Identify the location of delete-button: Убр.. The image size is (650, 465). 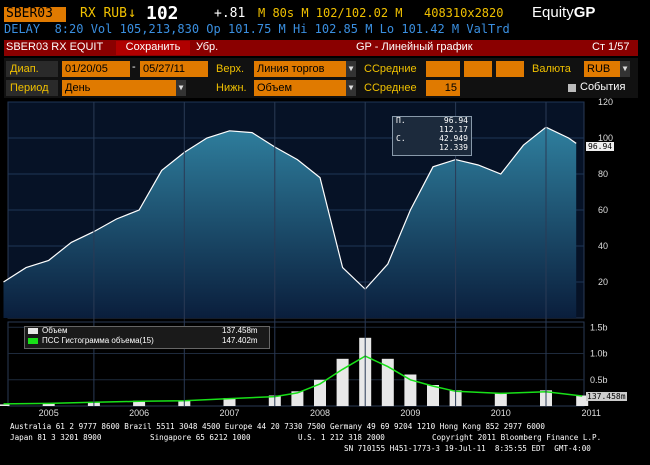
(207, 47).